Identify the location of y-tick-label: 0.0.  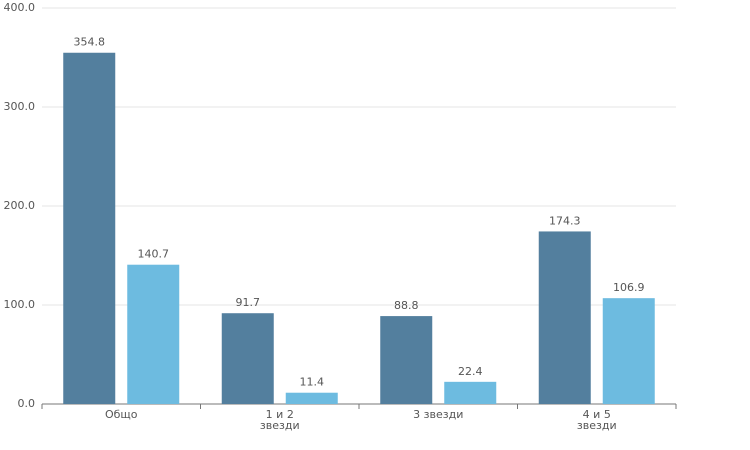
(27, 403).